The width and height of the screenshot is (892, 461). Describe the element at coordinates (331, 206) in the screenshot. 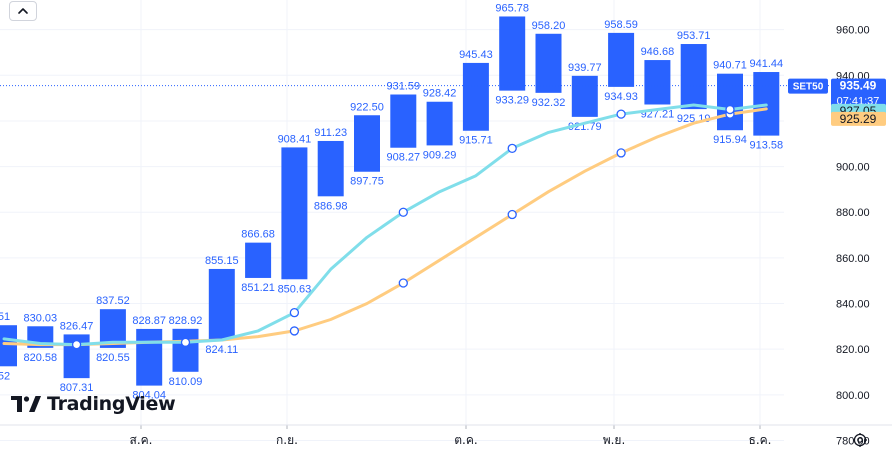

I see `candle-low-label: 886.98` at that location.